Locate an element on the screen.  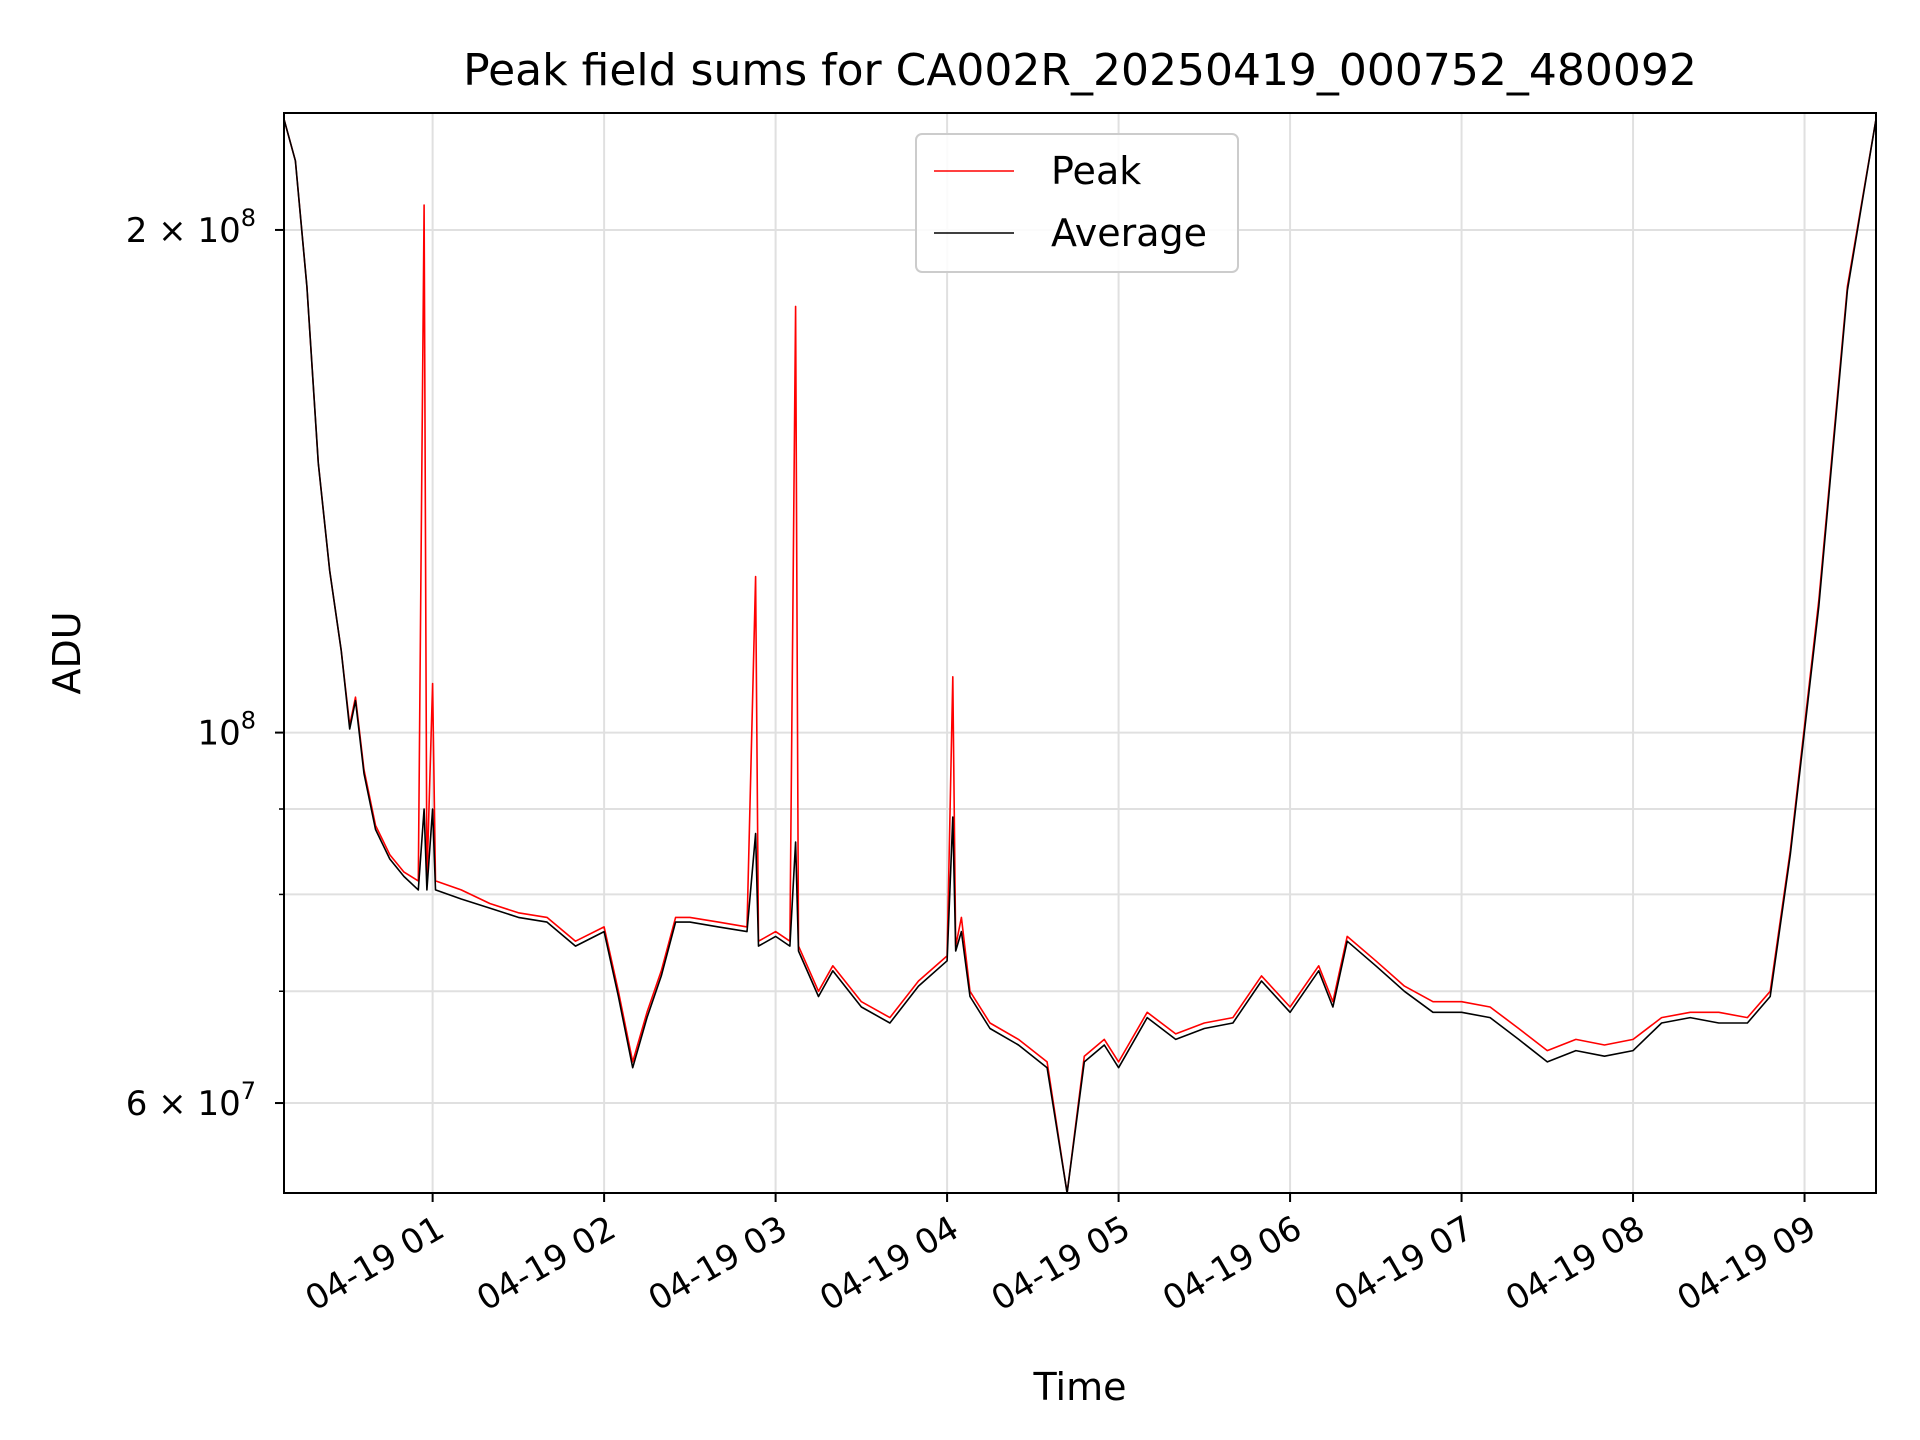
x-axis-label: Time is located at coordinates (1080, 1387).